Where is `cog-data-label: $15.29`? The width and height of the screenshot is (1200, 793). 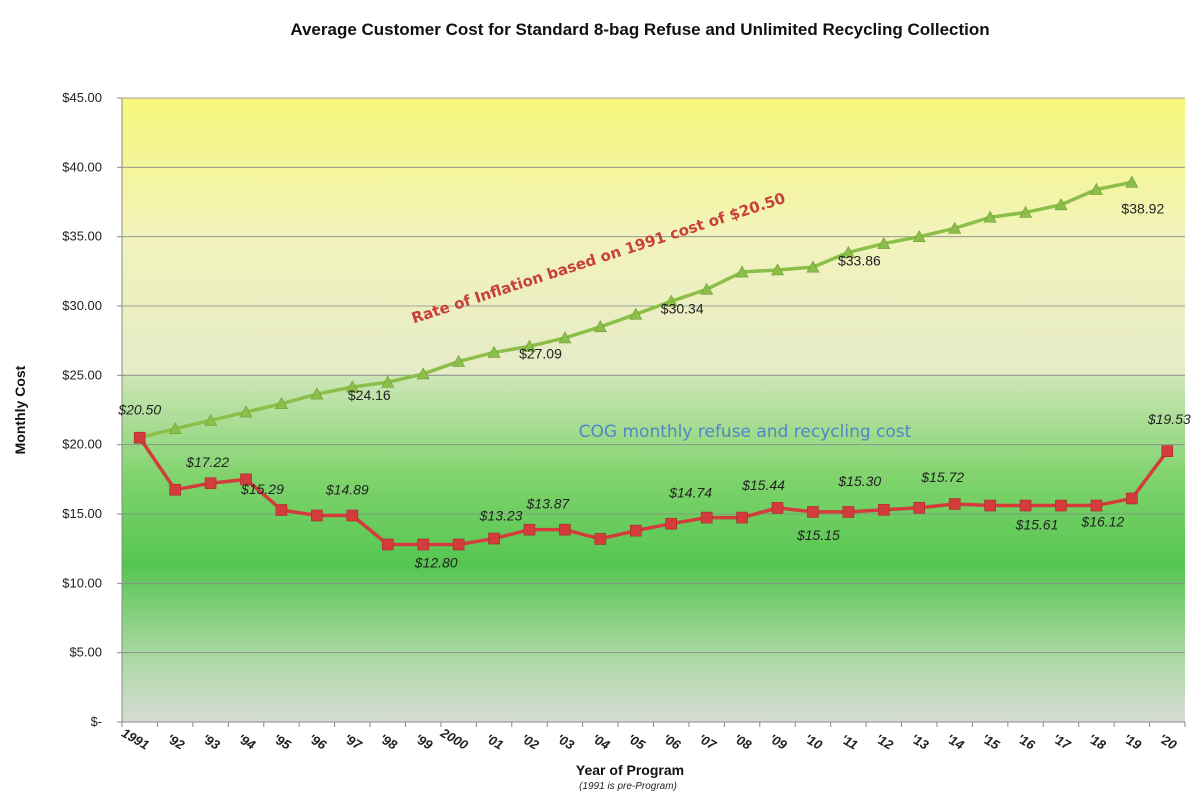
cog-data-label: $15.29 is located at coordinates (262, 489).